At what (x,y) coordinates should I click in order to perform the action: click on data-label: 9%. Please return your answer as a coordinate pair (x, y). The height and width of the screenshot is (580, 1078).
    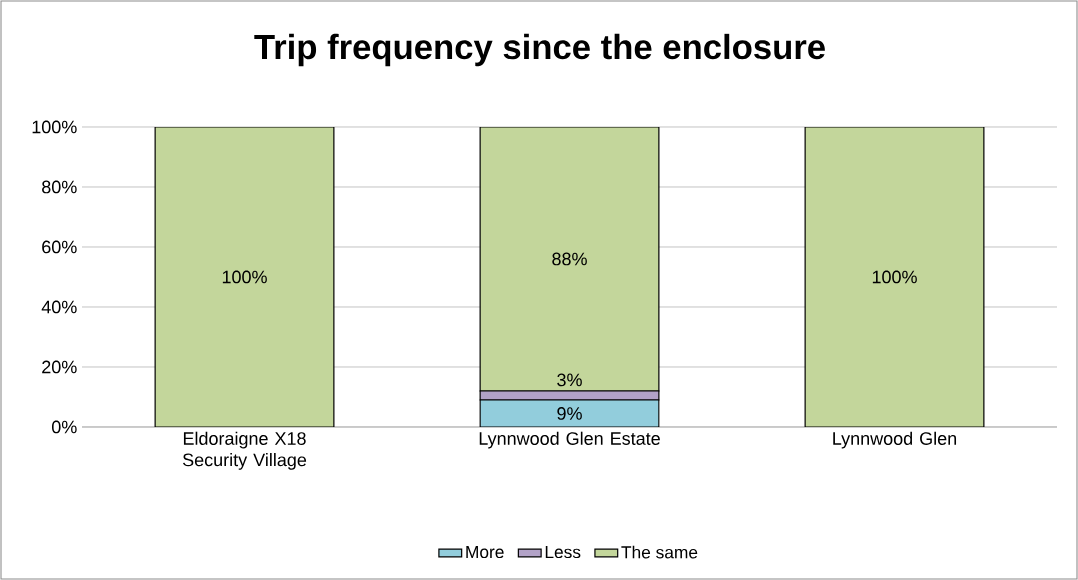
    Looking at the image, I should click on (569, 413).